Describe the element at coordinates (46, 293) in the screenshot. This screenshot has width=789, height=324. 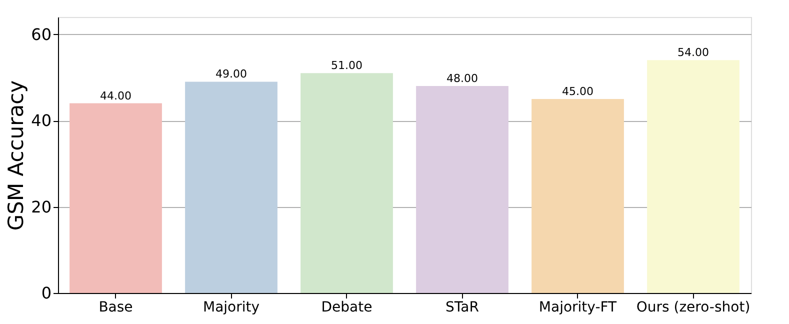
I see `y-tick-label: 0` at that location.